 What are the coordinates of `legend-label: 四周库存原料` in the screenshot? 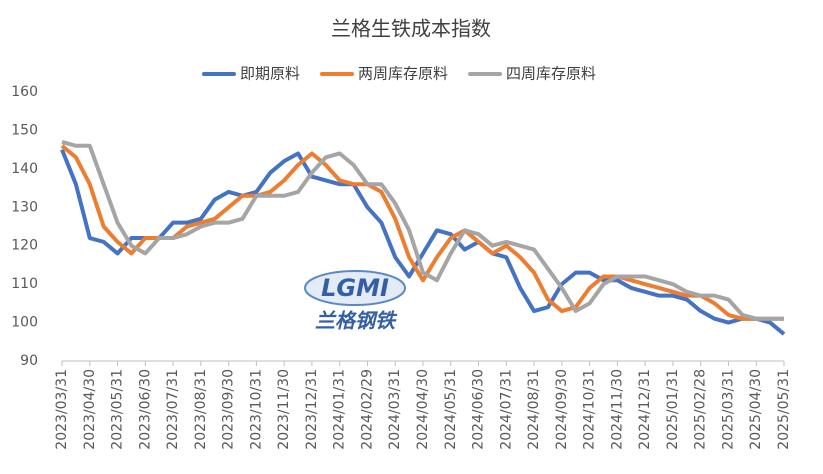 It's located at (551, 74).